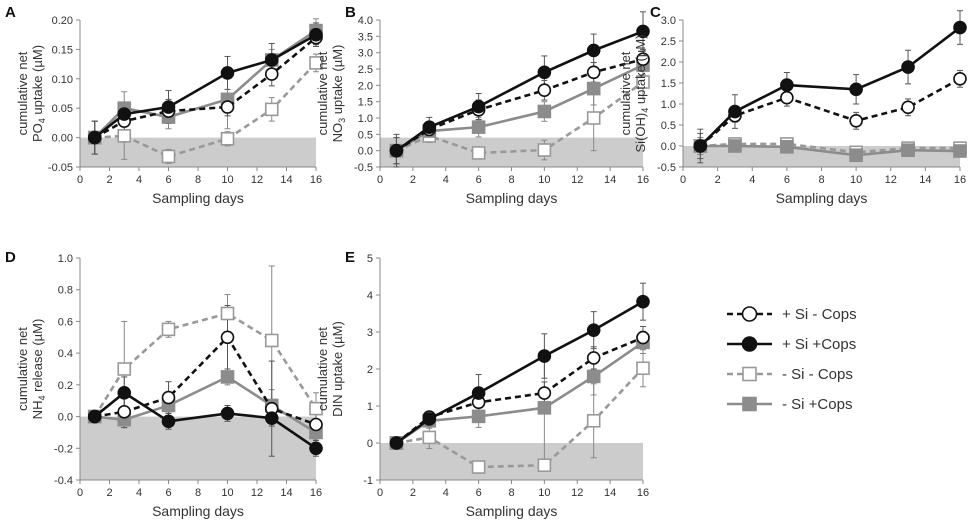 This screenshot has height=526, width=970. Describe the element at coordinates (63, 481) in the screenshot. I see `y-tick-label: -0.4` at that location.